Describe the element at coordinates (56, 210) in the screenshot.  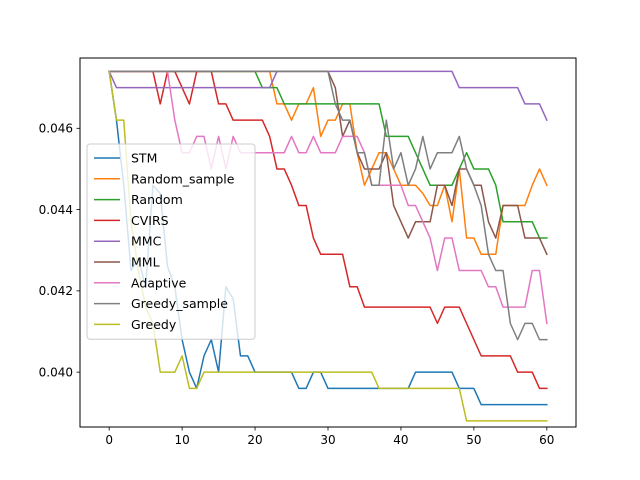
I see `y-tick-label: 0.044` at that location.